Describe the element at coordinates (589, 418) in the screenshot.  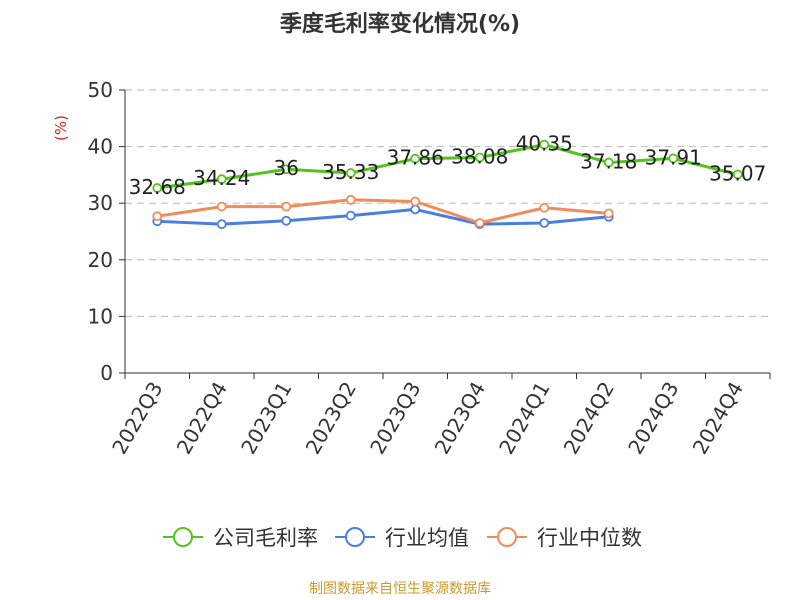
I see `x-tick-label: 2024Q2` at that location.